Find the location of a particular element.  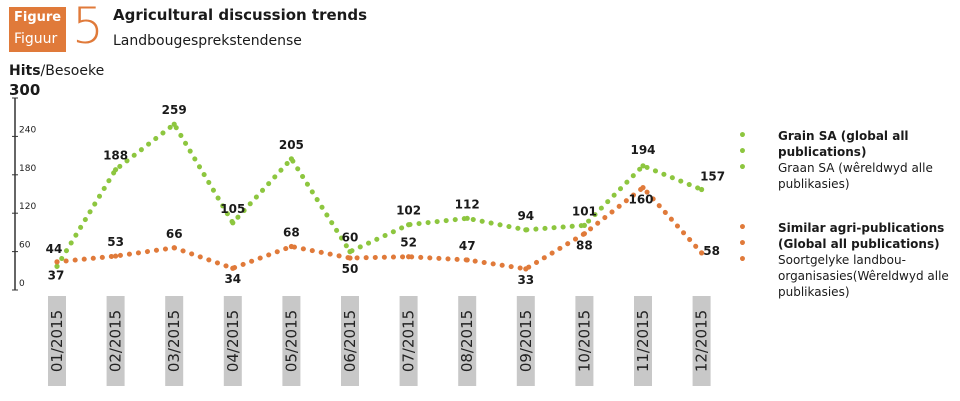

x-tick-label: 02/2015 is located at coordinates (116, 341).